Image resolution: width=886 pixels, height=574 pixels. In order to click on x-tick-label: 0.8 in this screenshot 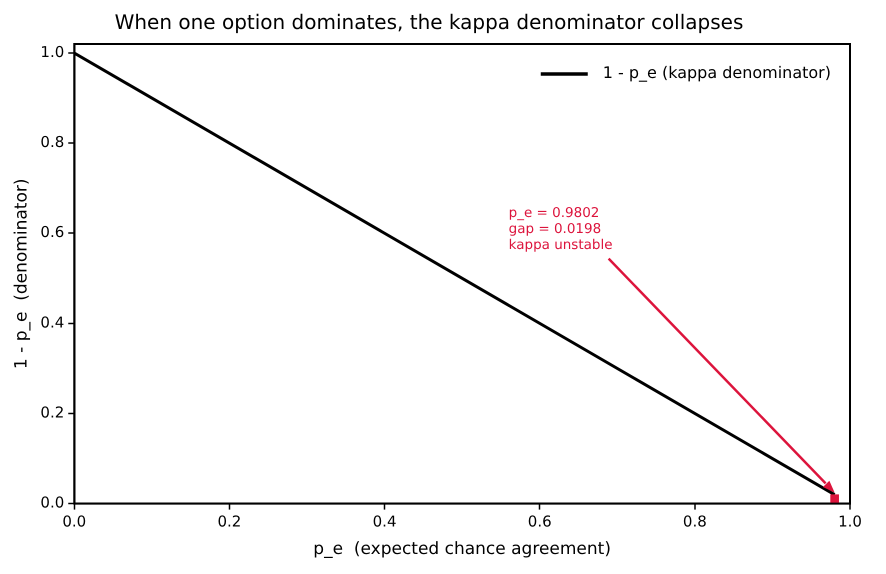, I will do `click(694, 521)`.